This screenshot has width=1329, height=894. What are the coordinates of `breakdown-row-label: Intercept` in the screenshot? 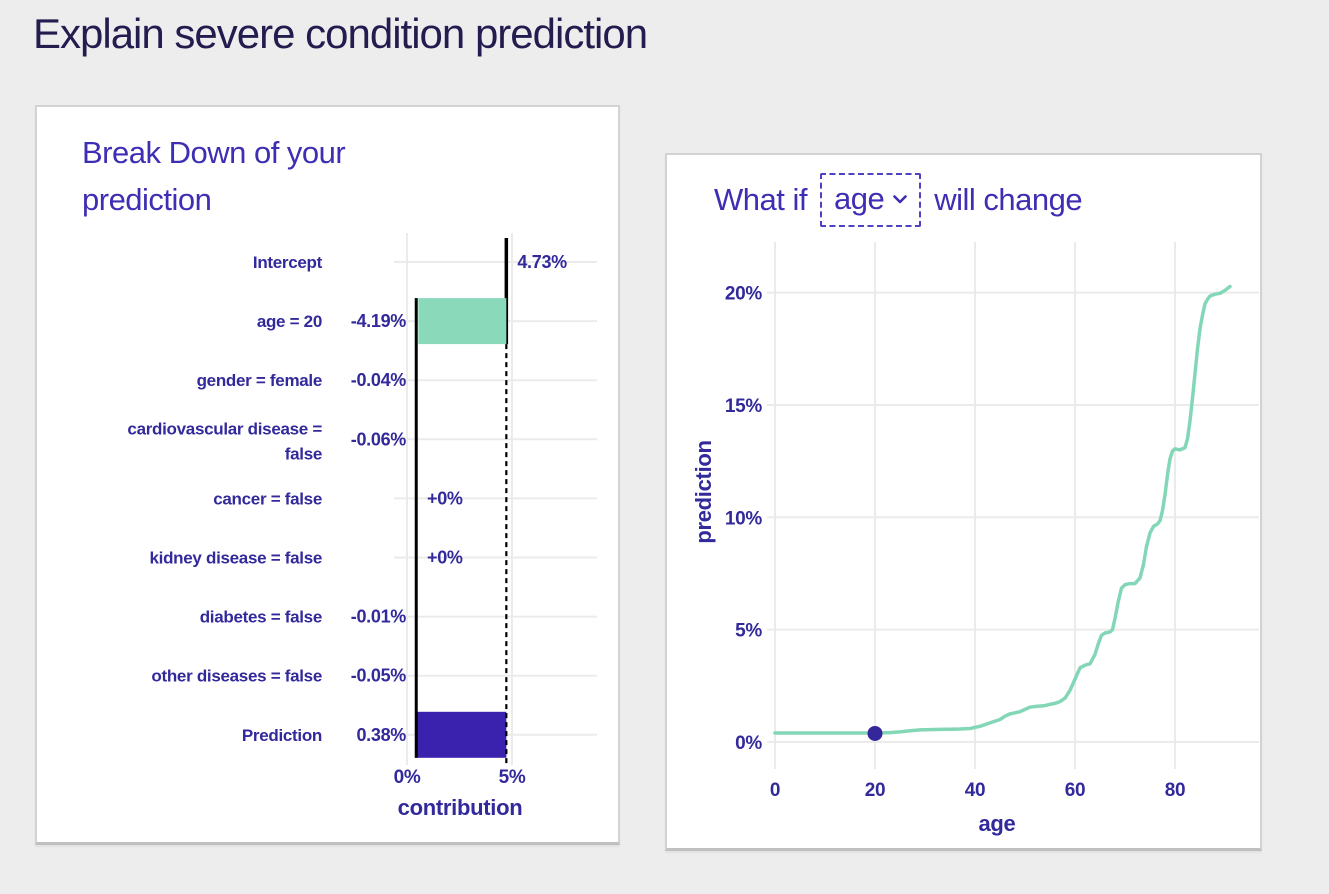 It's located at (288, 262).